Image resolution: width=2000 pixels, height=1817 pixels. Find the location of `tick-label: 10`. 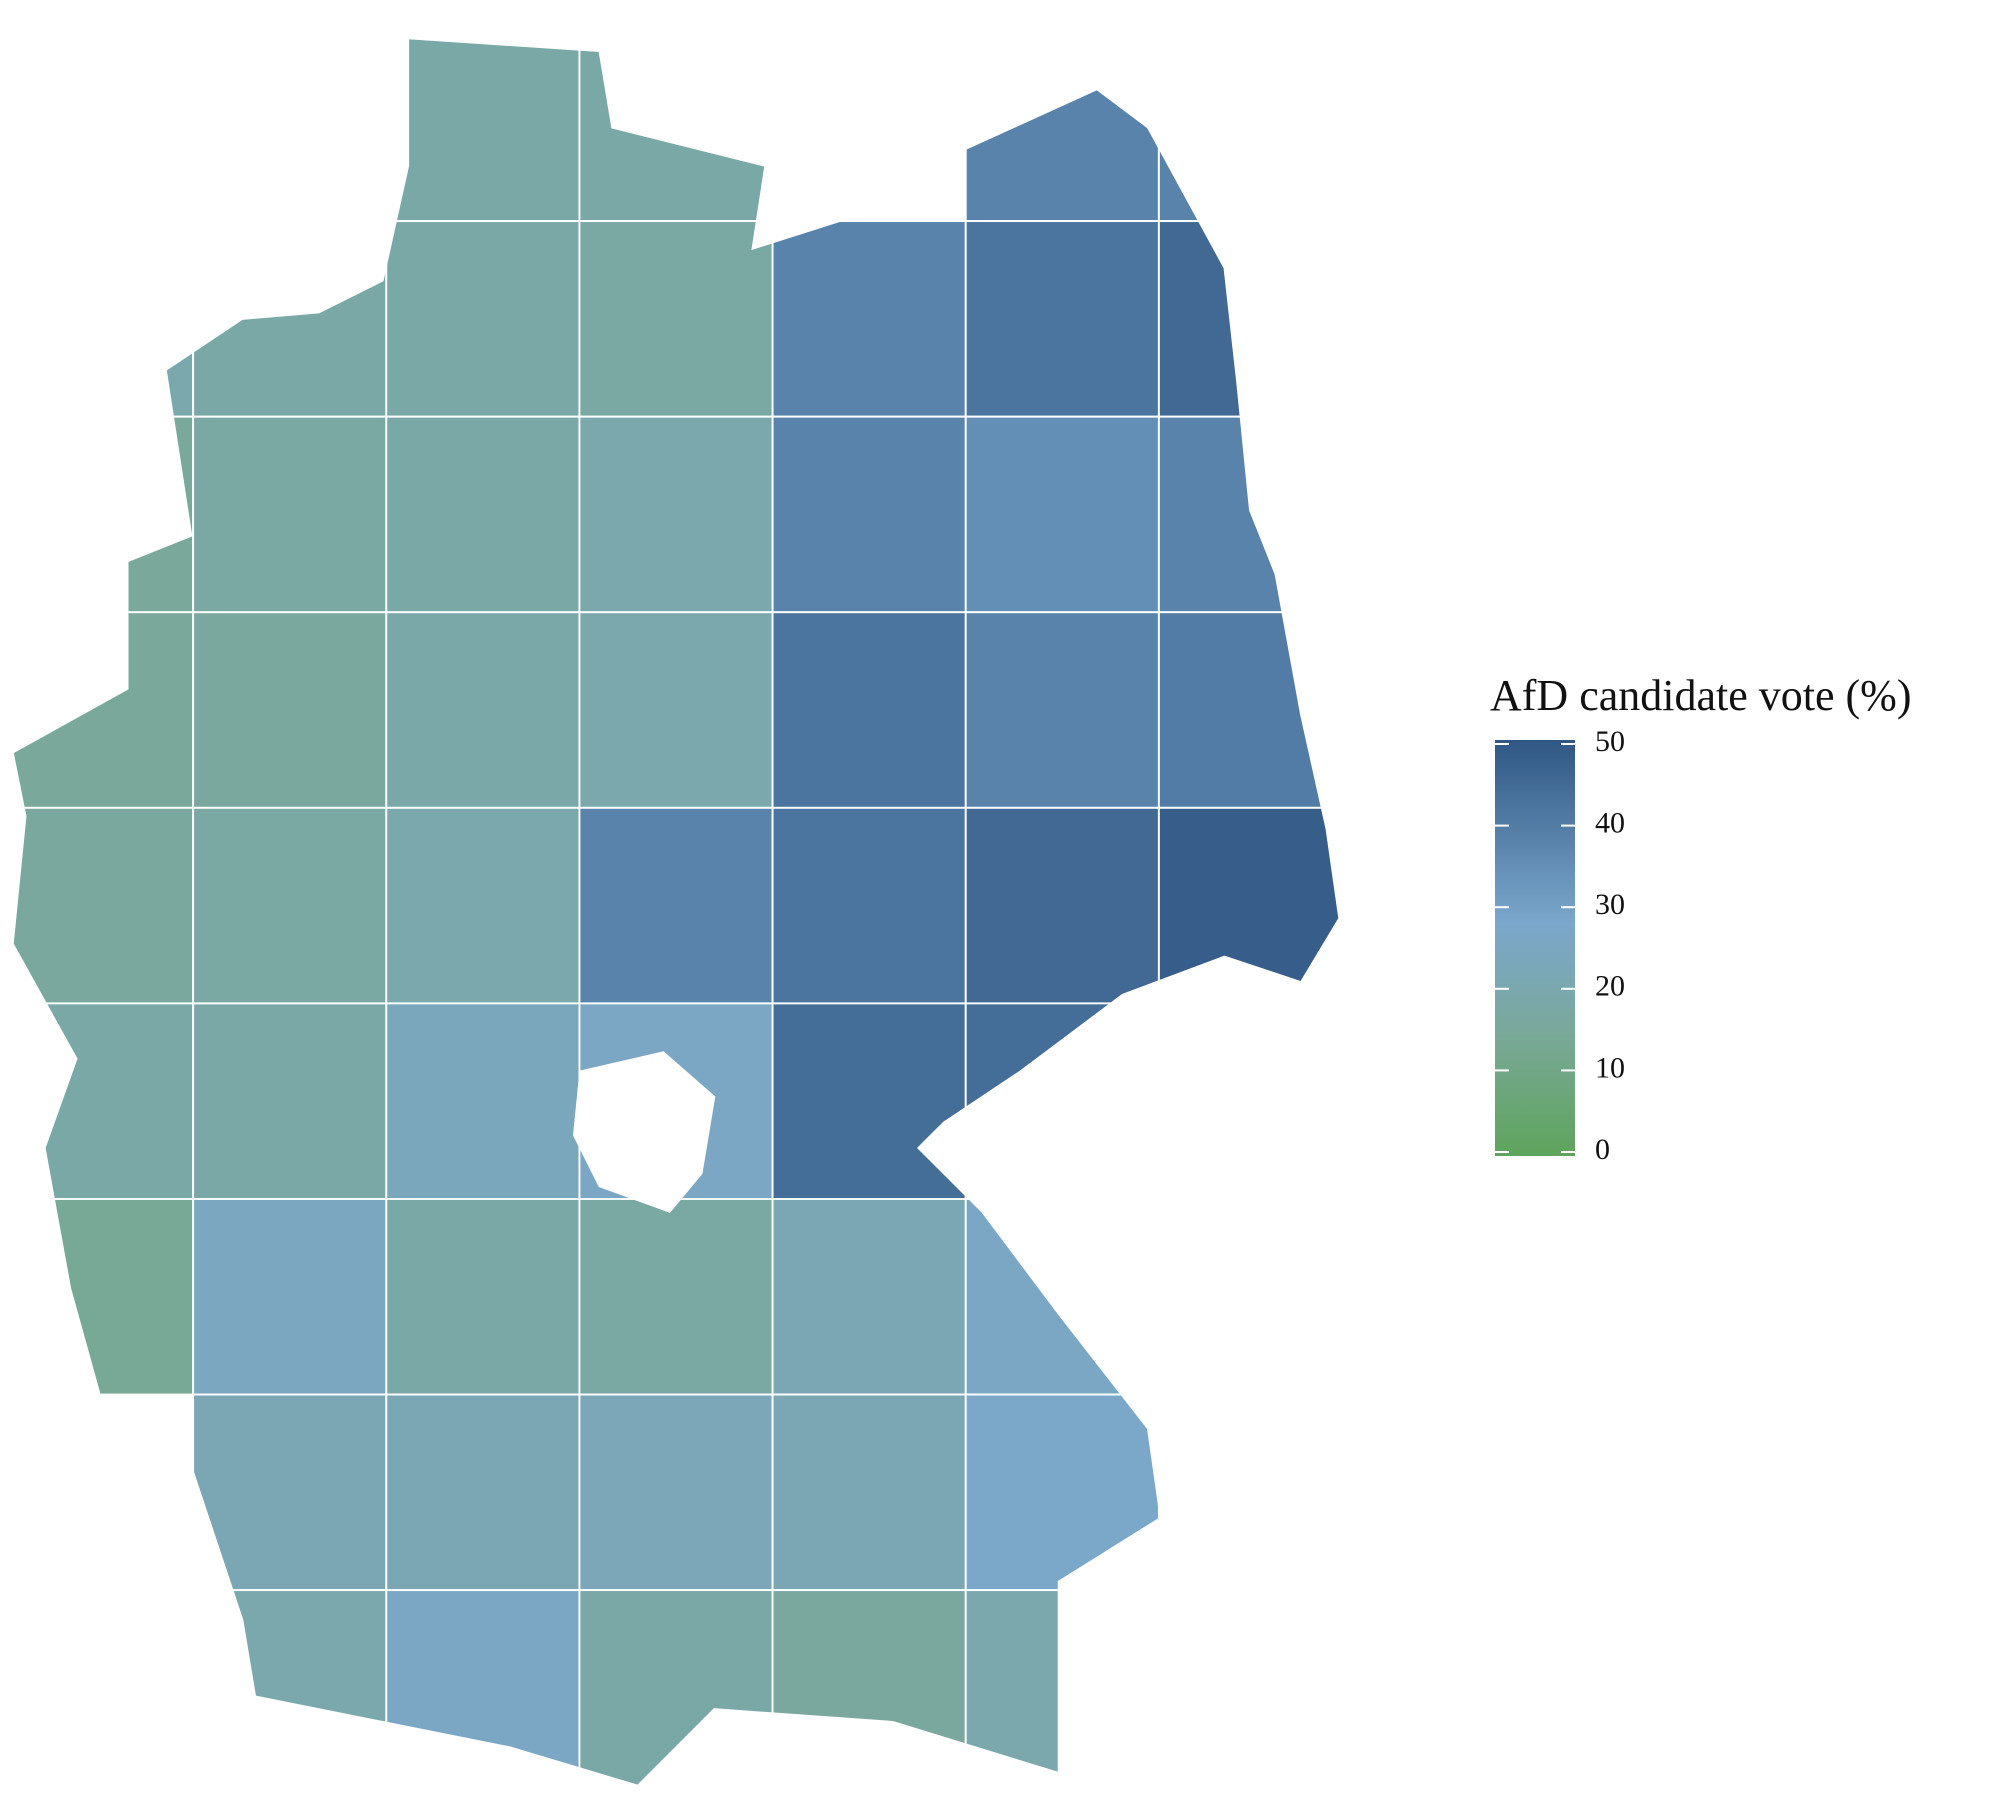

tick-label: 10 is located at coordinates (1610, 1067).